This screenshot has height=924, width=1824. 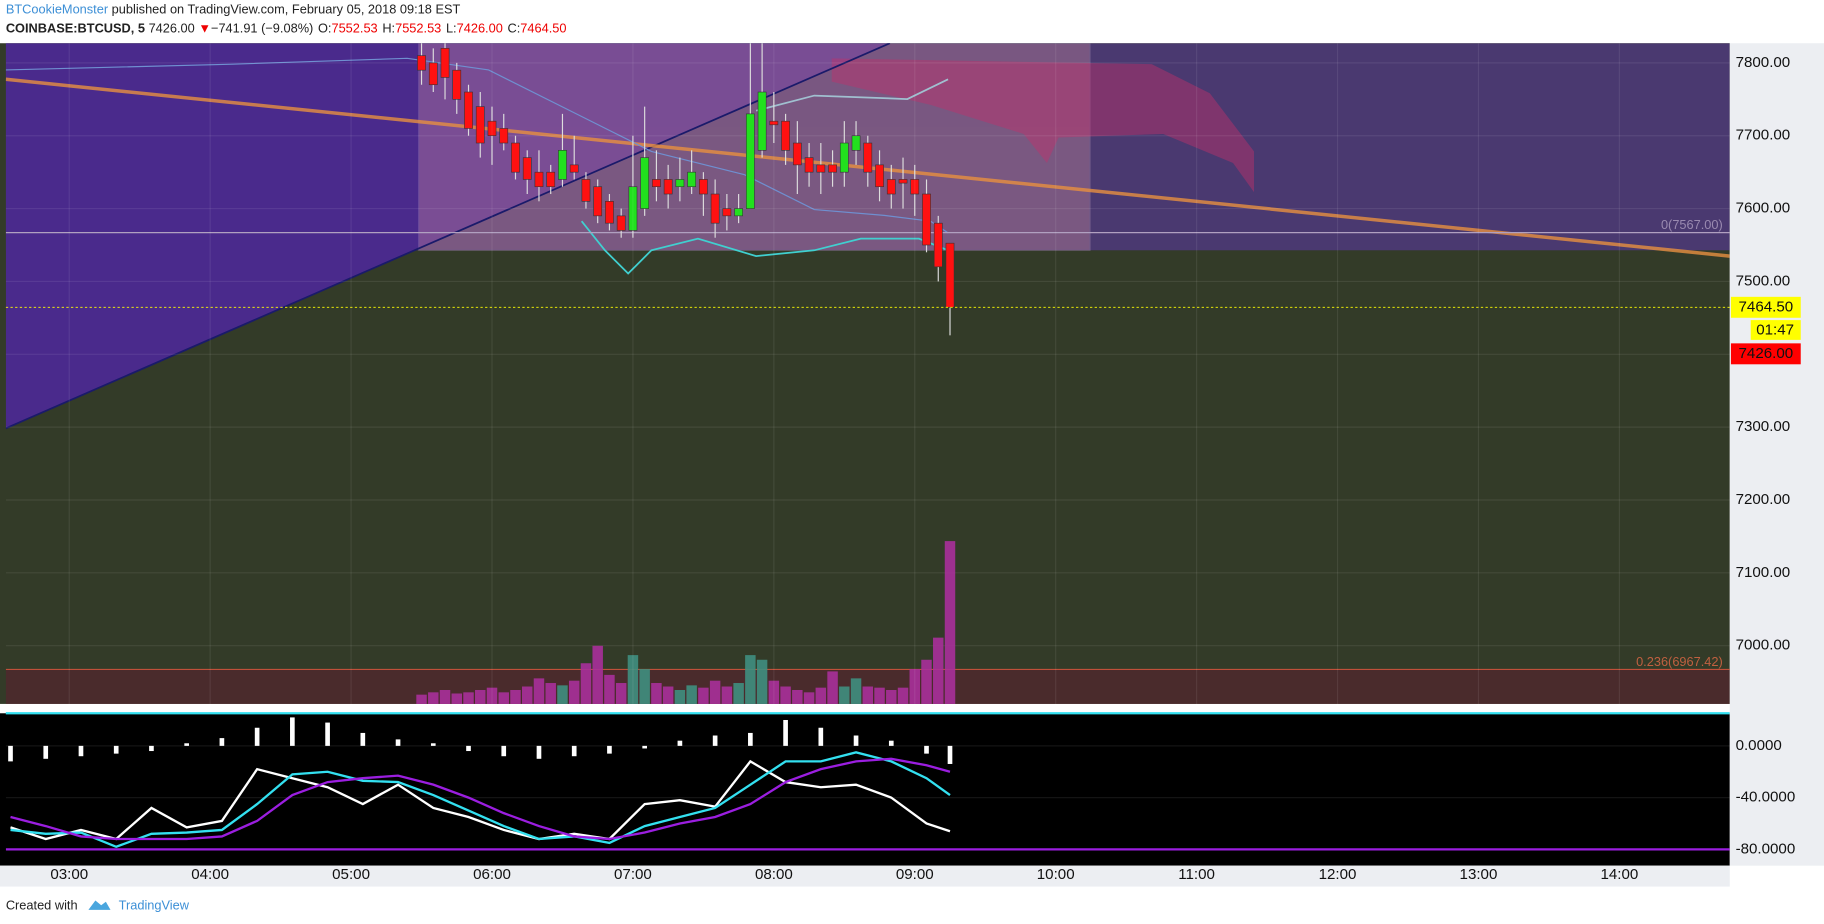 I want to click on y-tick-label: 7600.00, so click(x=1763, y=208).